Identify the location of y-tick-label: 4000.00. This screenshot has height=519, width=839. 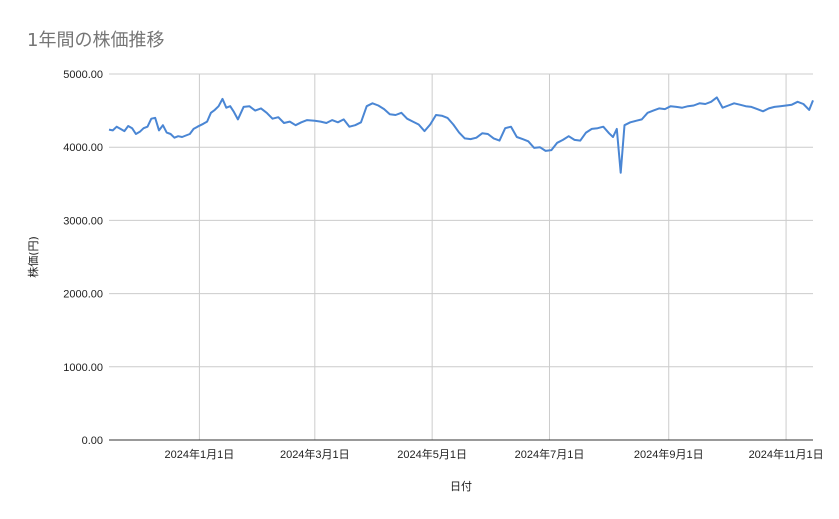
(83, 148).